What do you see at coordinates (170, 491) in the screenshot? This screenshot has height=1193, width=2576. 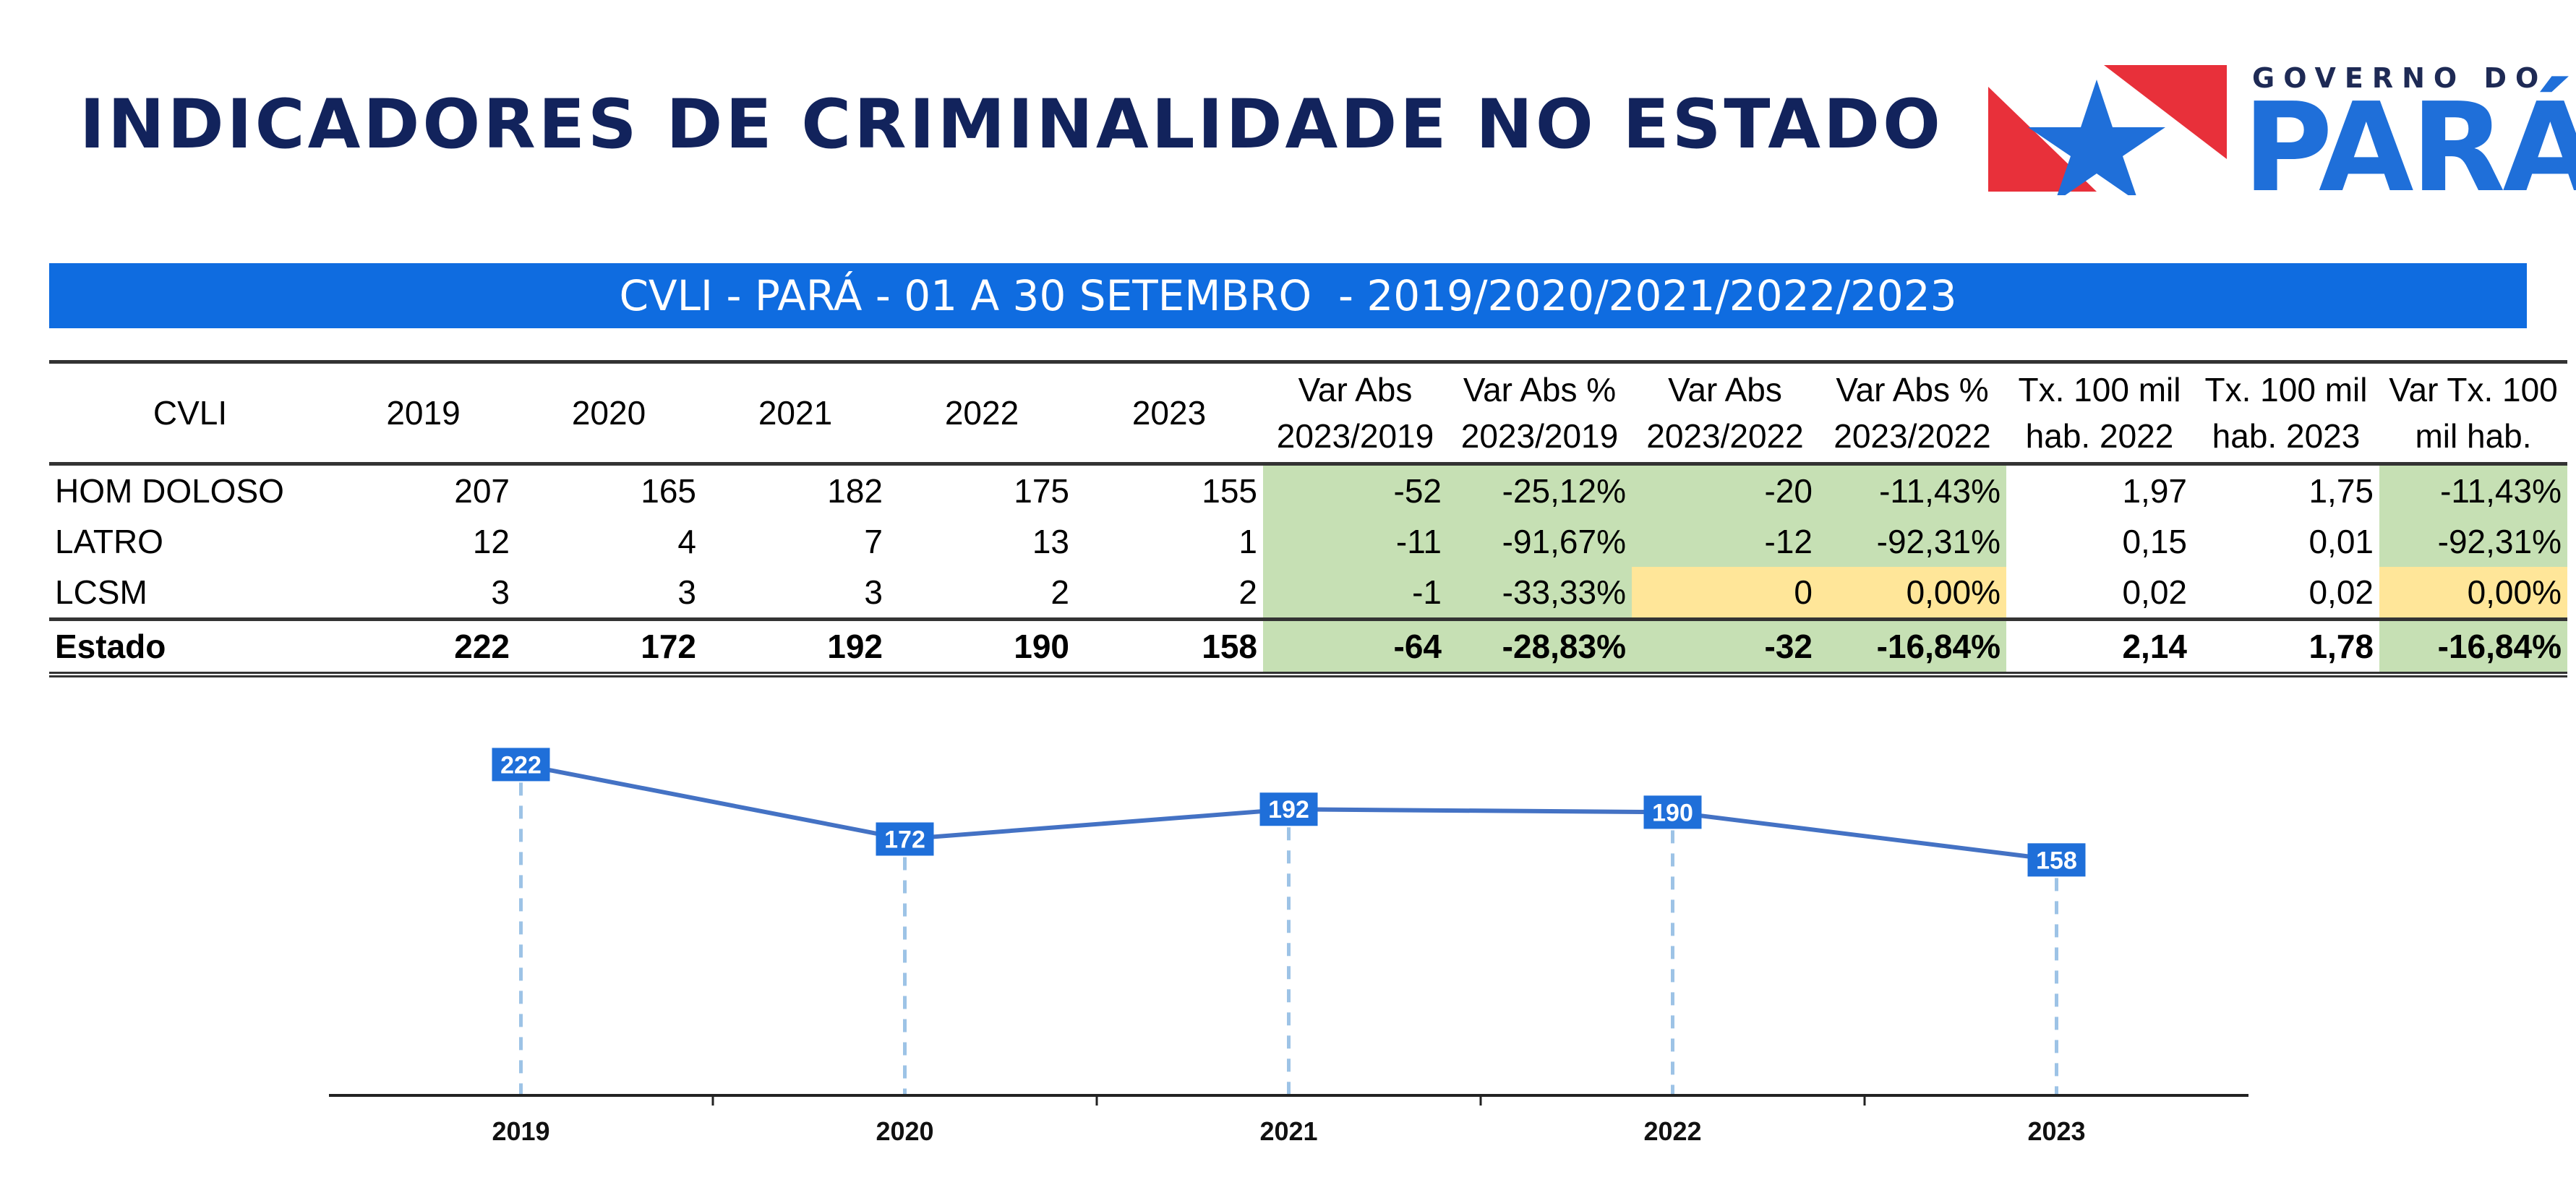 I see `row-label: HOM DOLOSO` at bounding box center [170, 491].